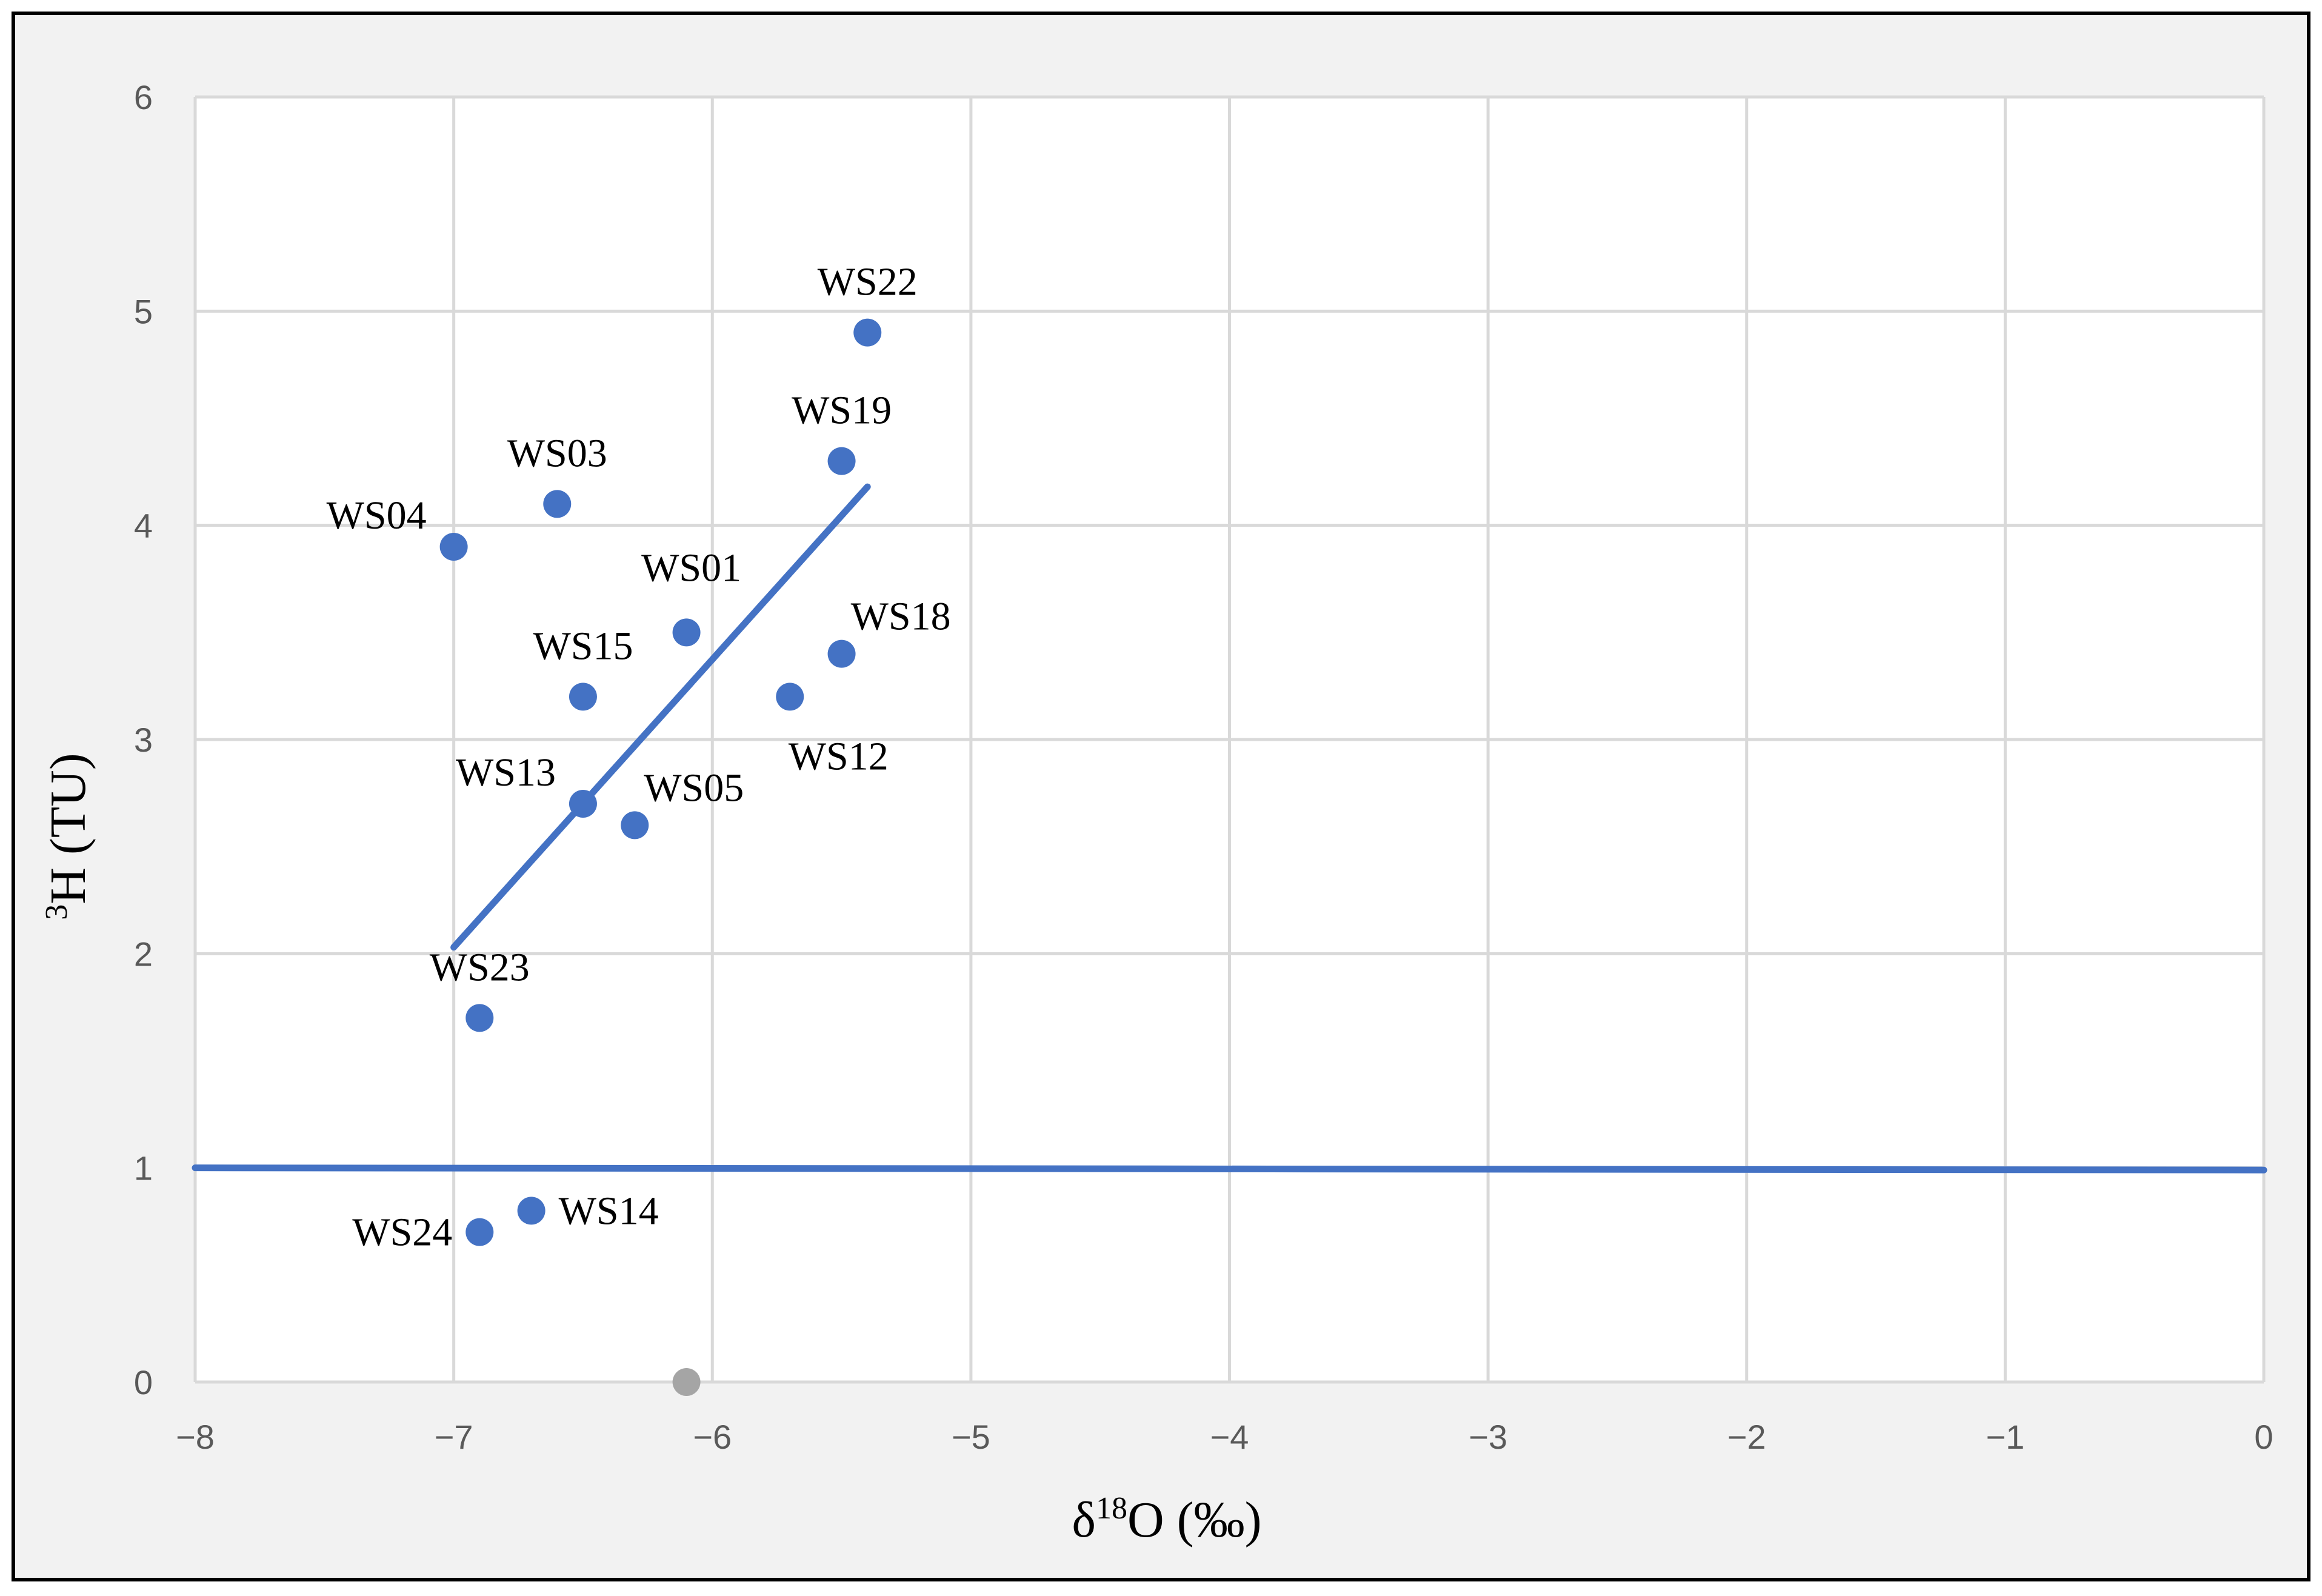  What do you see at coordinates (1194, 1520) in the screenshot?
I see `x-axis-title-rest: O (‰)` at bounding box center [1194, 1520].